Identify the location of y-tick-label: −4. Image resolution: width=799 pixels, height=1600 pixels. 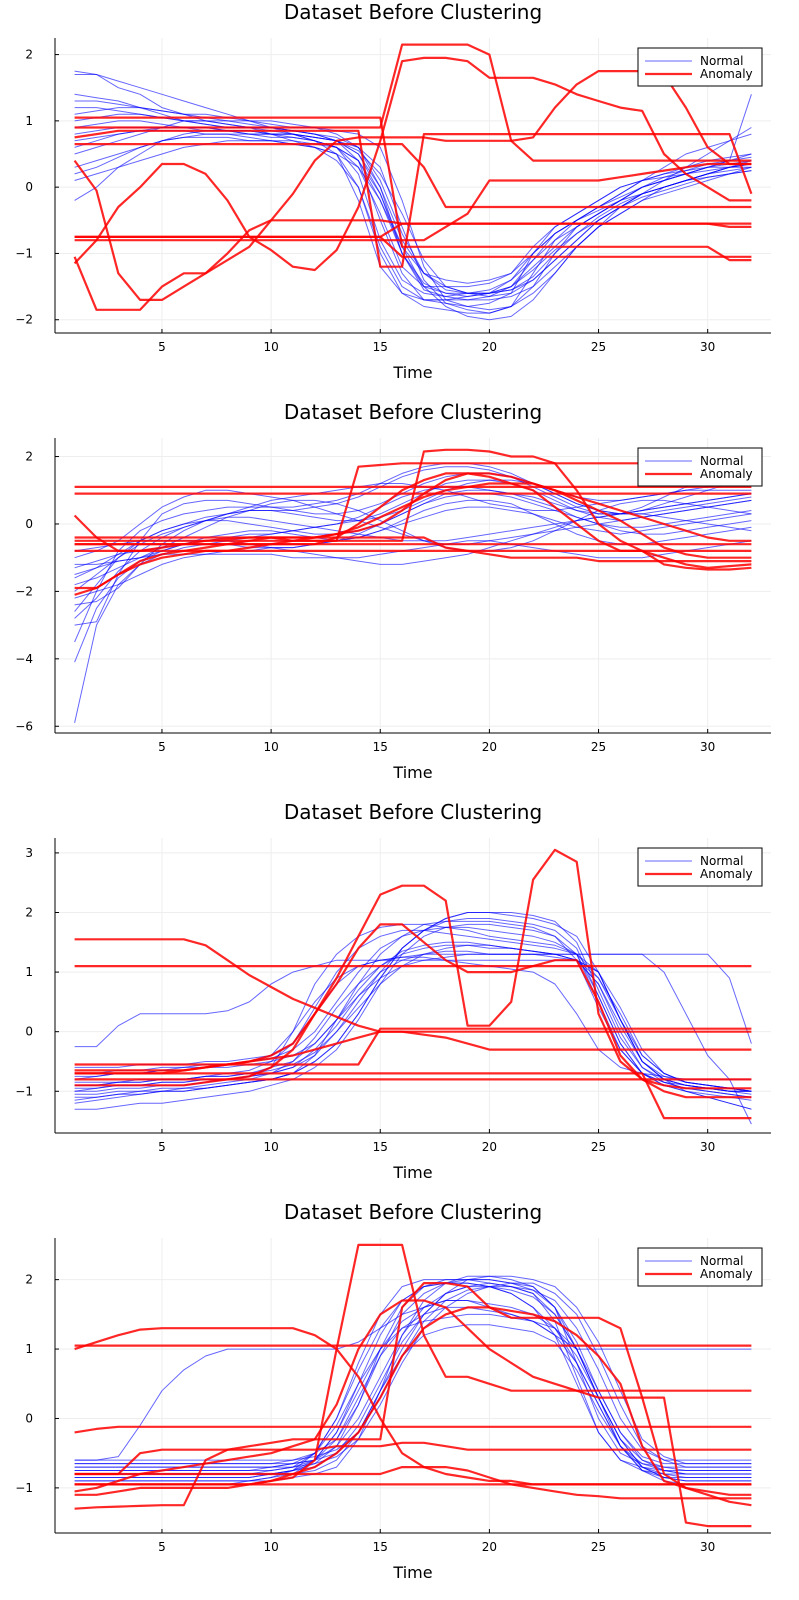
(24, 659).